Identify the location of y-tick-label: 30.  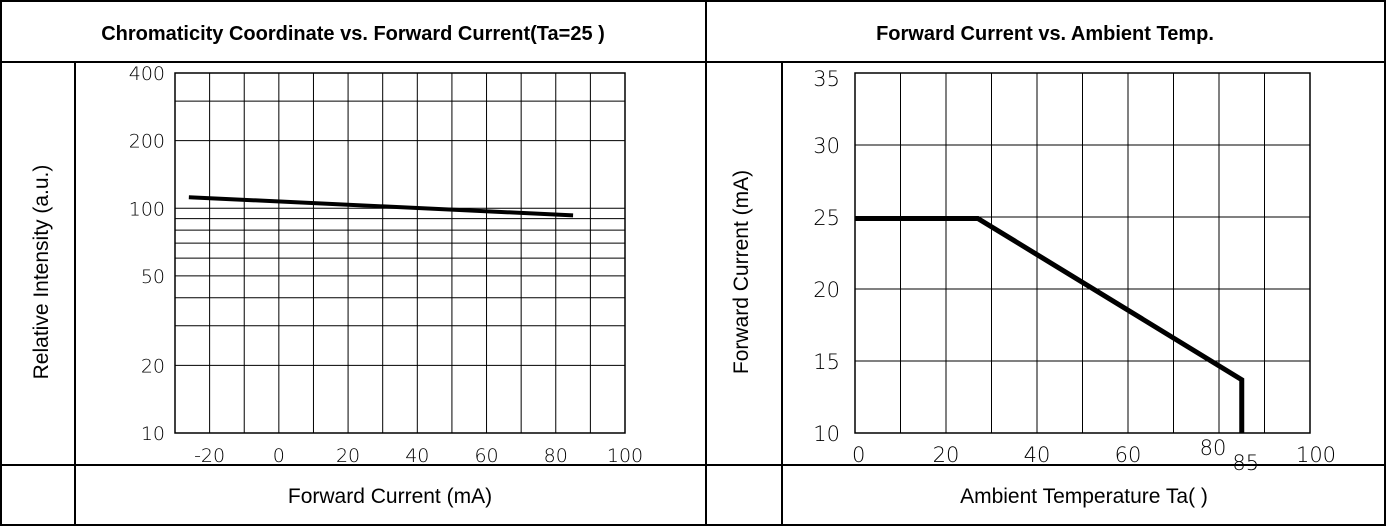
(826, 146).